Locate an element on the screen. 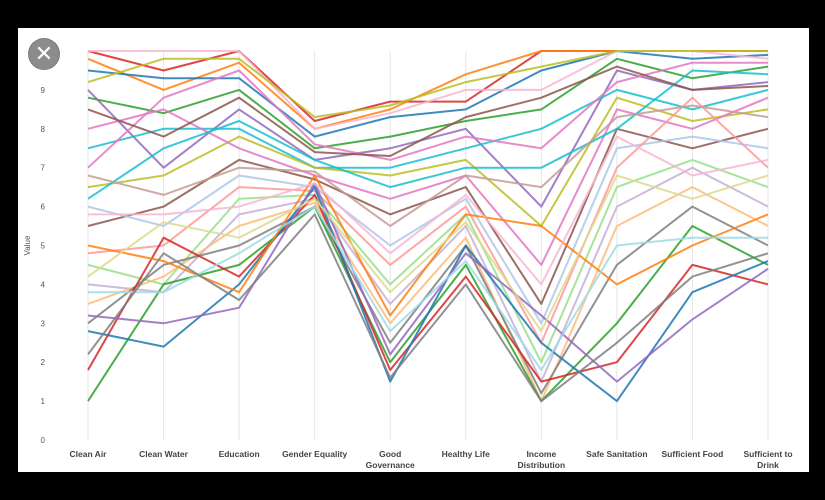 This screenshot has width=825, height=500. y-tick-label: 1 is located at coordinates (43, 401).